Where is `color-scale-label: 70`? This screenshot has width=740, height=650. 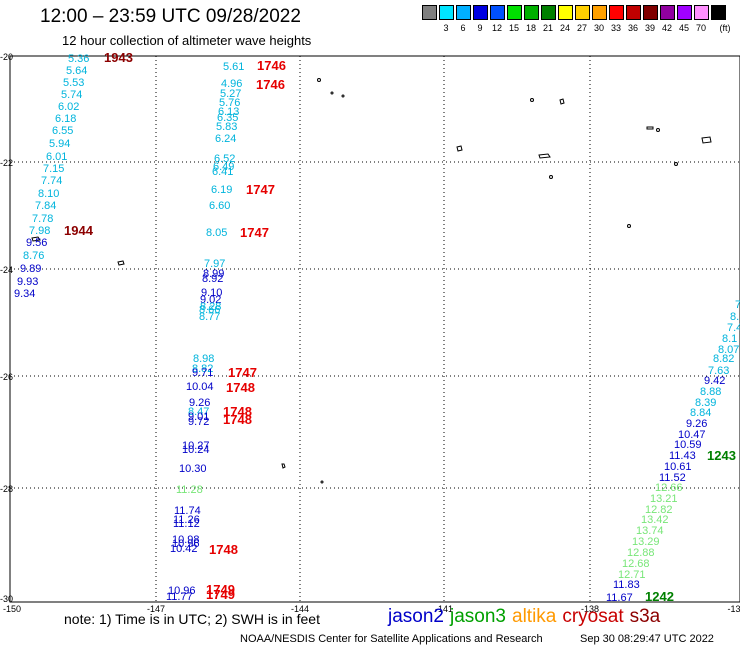 color-scale-label: 70 is located at coordinates (700, 28).